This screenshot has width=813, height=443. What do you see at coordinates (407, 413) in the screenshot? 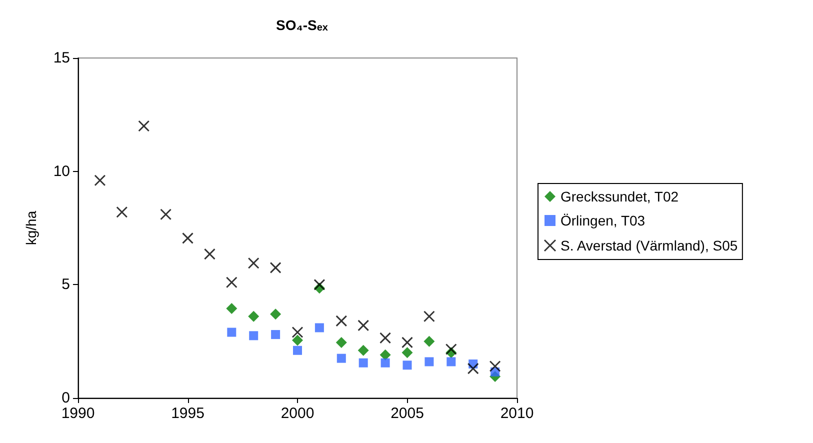
I see `x-tick-label: 2005` at bounding box center [407, 413].